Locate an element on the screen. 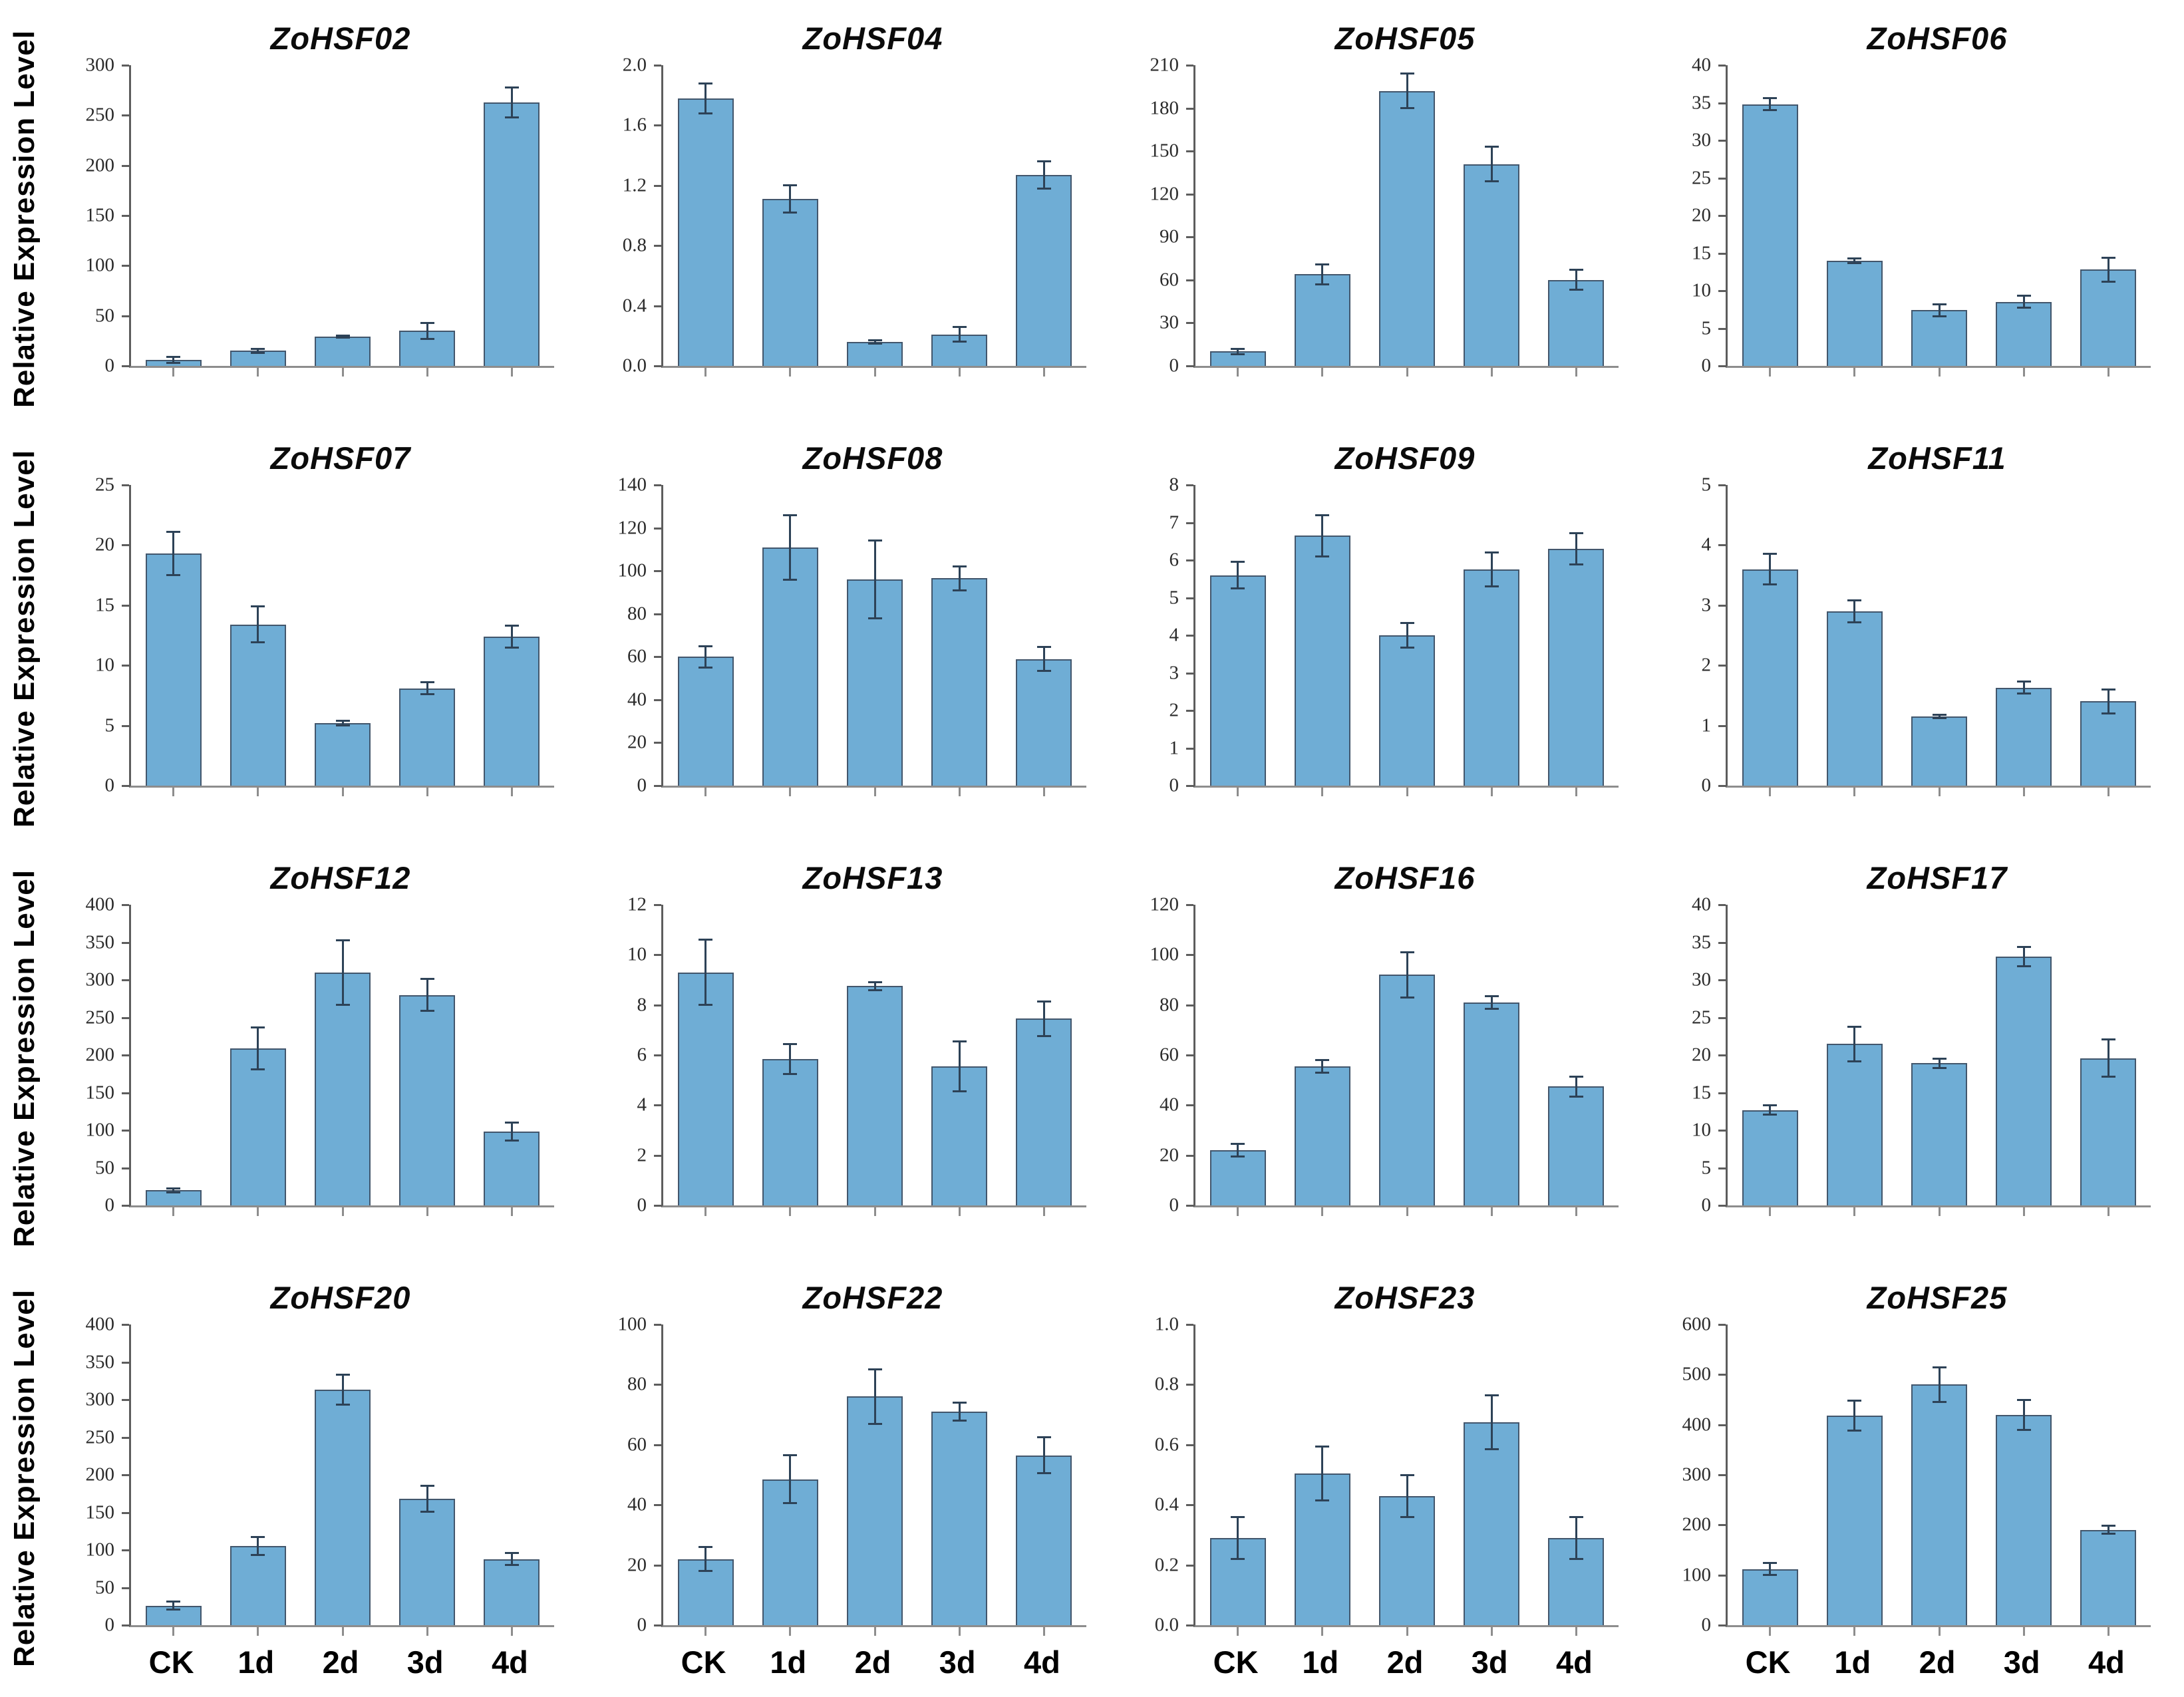 The image size is (2184, 1697). chart-title: ZoHSF17 is located at coordinates (1937, 877).